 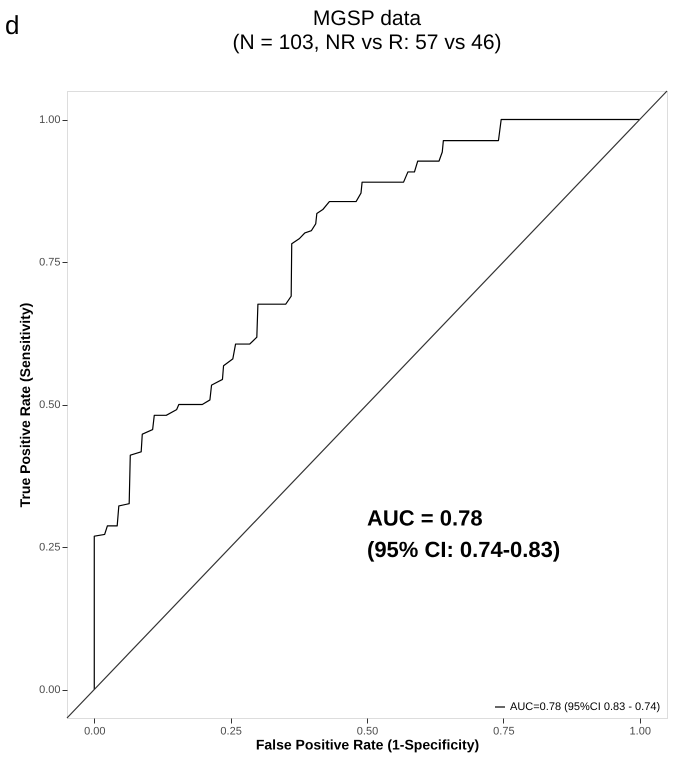 What do you see at coordinates (49, 548) in the screenshot?
I see `y-tick-label: 0.25` at bounding box center [49, 548].